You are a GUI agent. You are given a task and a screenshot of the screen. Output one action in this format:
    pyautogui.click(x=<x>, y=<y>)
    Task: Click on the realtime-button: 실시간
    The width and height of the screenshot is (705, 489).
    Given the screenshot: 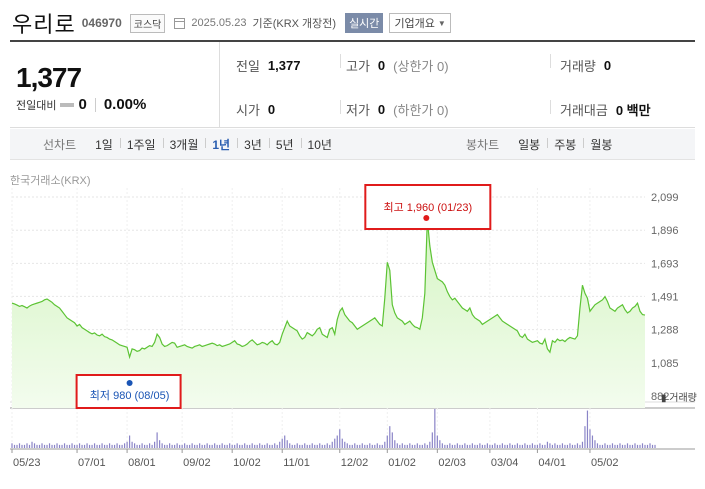 What is the action you would take?
    pyautogui.click(x=364, y=23)
    